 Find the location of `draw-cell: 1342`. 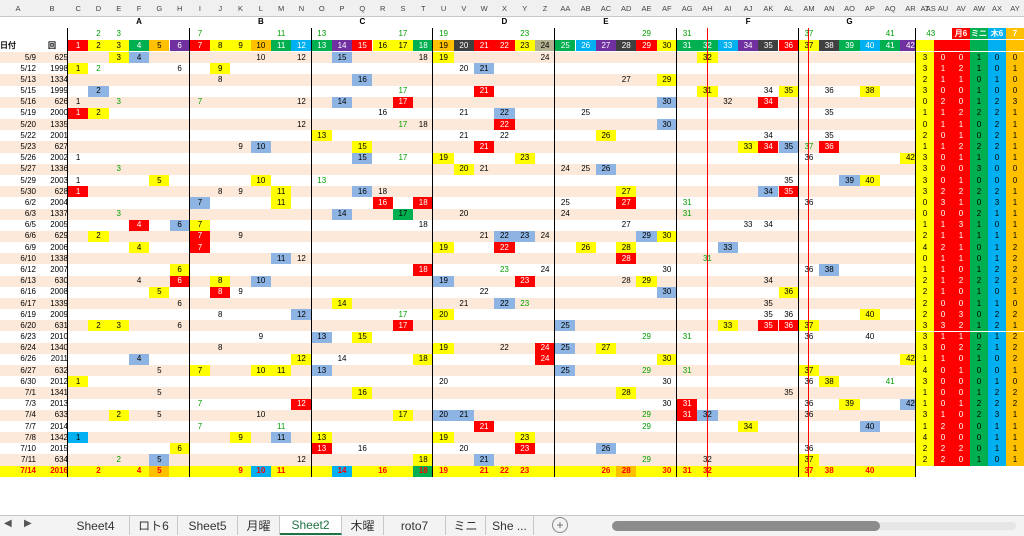

draw-cell: 1342 is located at coordinates (59, 437).